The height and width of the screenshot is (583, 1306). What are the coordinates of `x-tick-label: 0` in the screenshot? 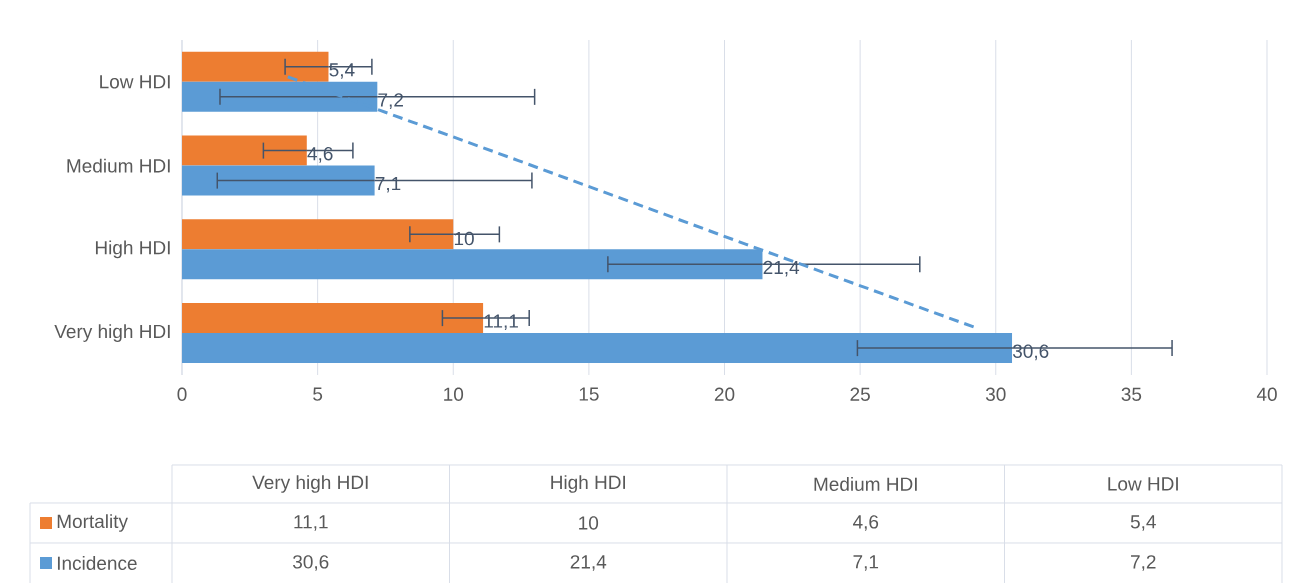 It's located at (182, 394).